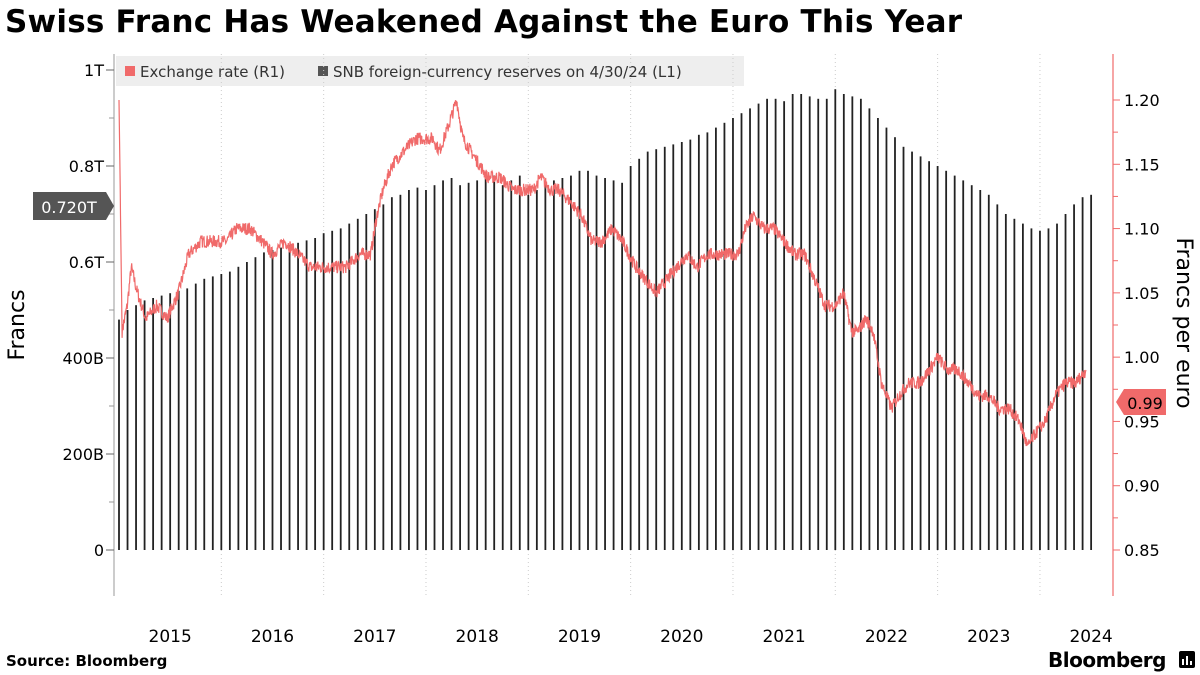  I want to click on x-tick-label: 2018, so click(477, 637).